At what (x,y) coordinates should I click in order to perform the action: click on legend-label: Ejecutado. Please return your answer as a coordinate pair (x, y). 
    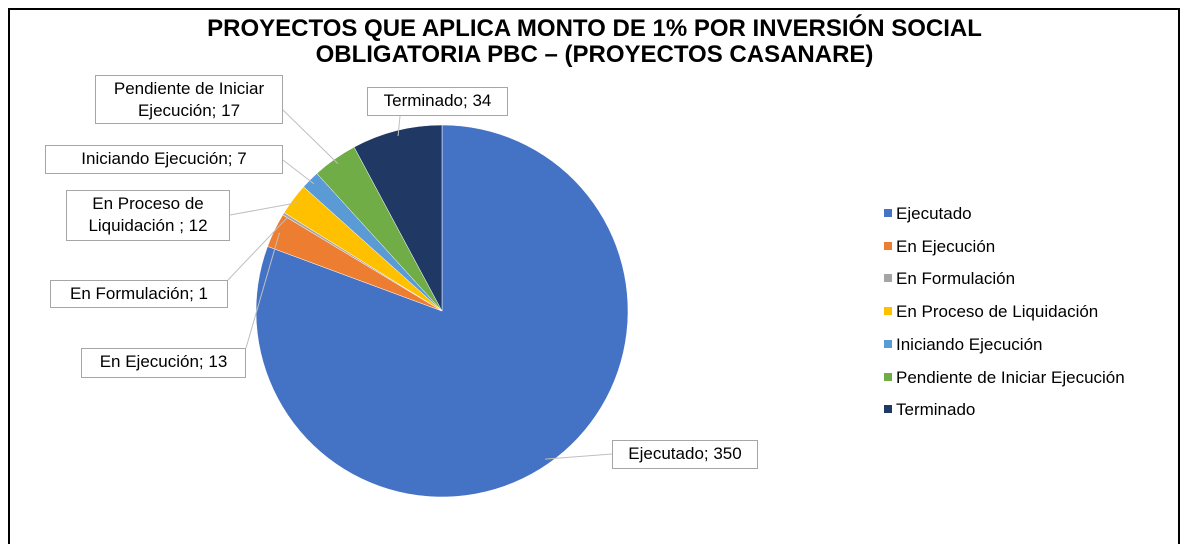
    Looking at the image, I should click on (934, 213).